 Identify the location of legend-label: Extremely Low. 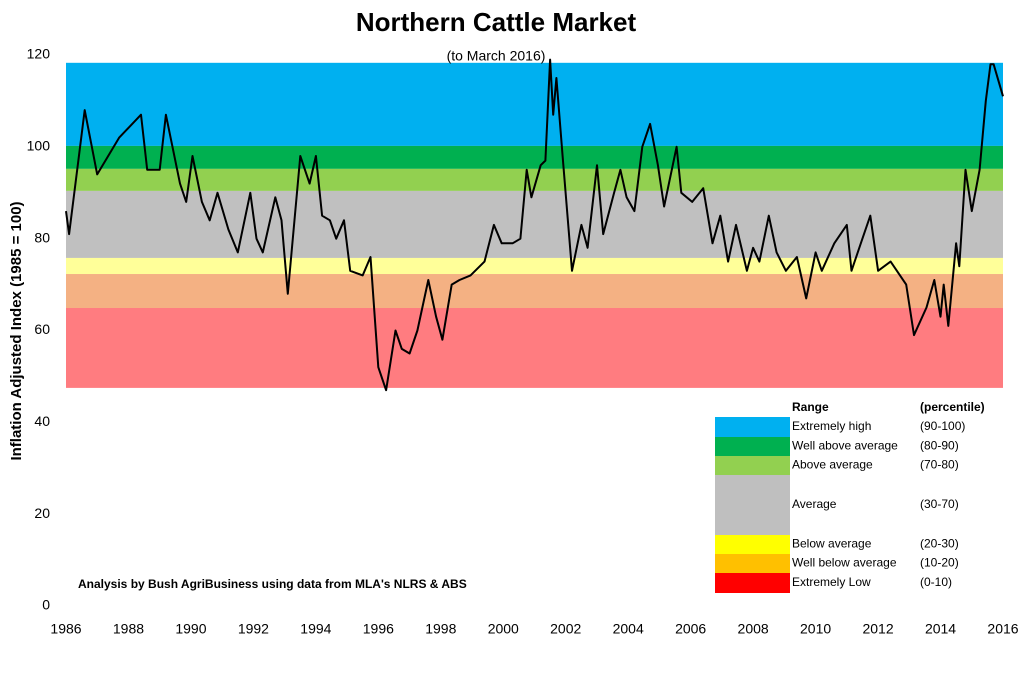
(831, 582).